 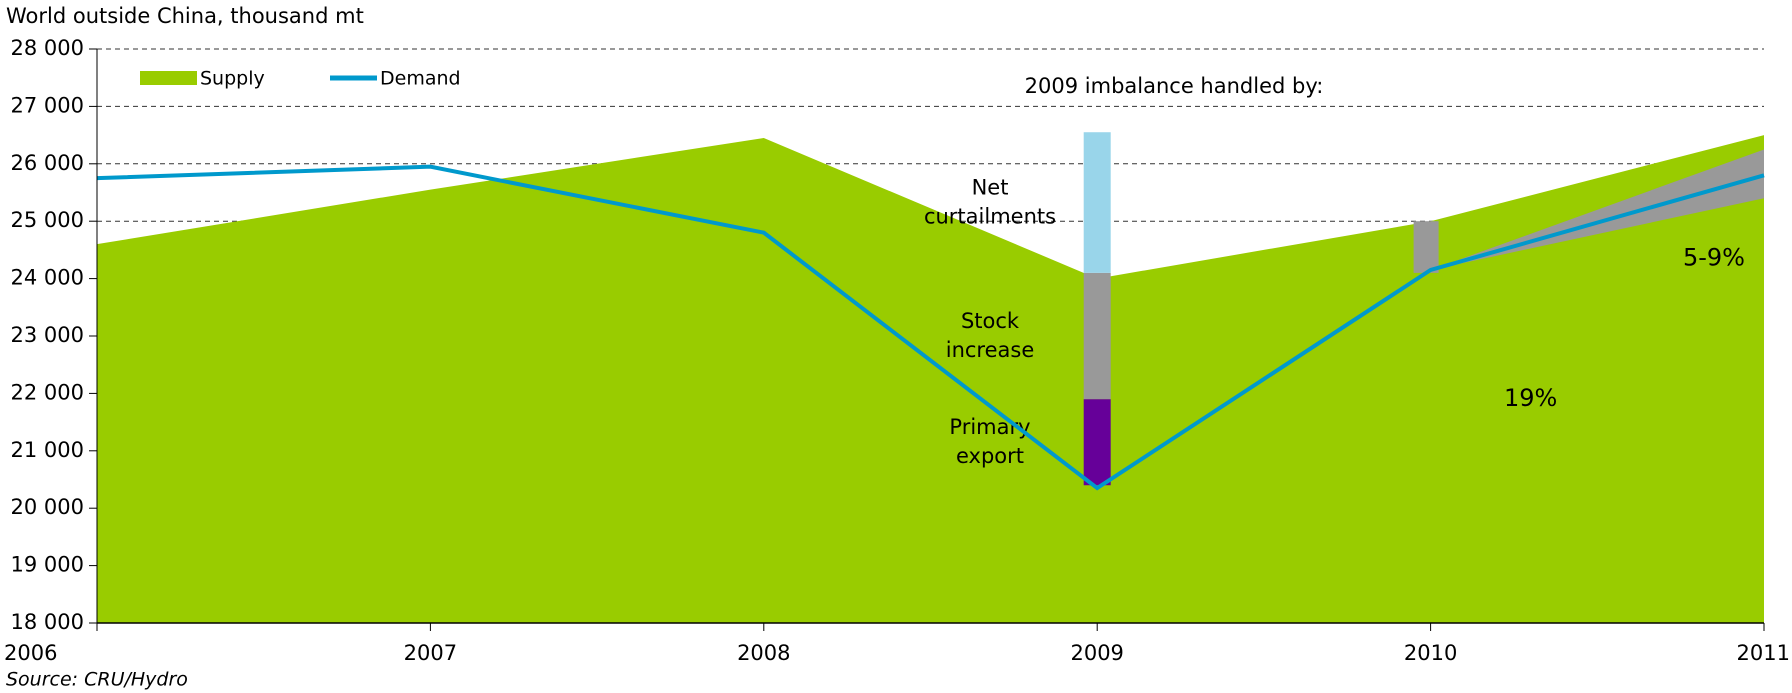 I want to click on y-tick-label: 20 000, so click(x=47, y=507).